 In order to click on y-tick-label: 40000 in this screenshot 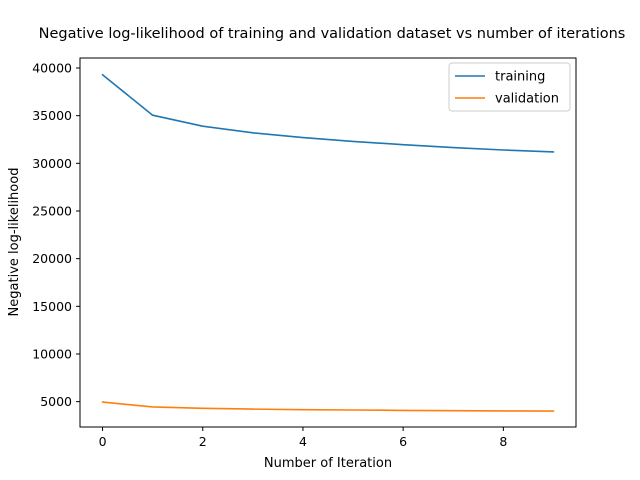, I will do `click(52, 68)`.